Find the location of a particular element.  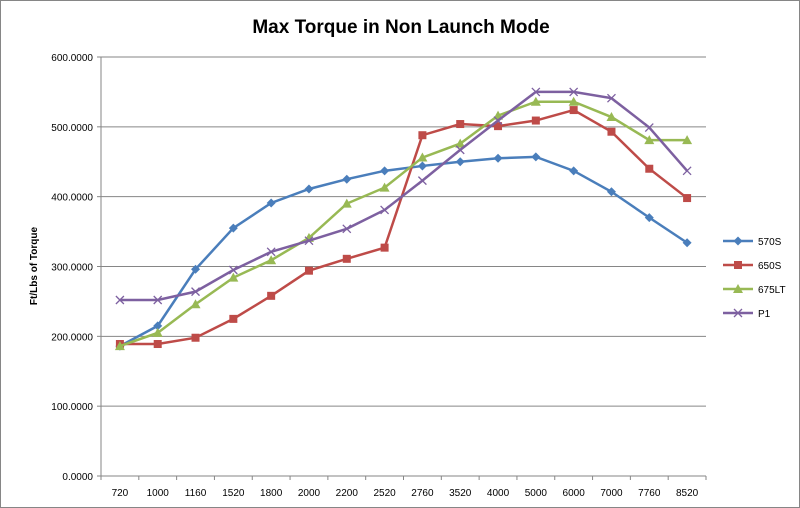

legend-label: 650S is located at coordinates (770, 266).